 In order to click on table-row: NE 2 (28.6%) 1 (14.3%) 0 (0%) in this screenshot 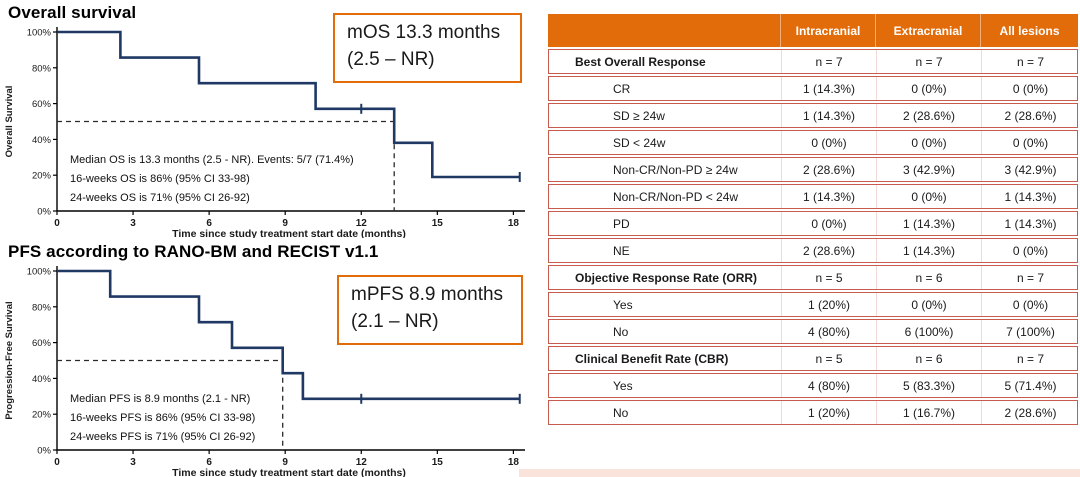, I will do `click(813, 250)`.